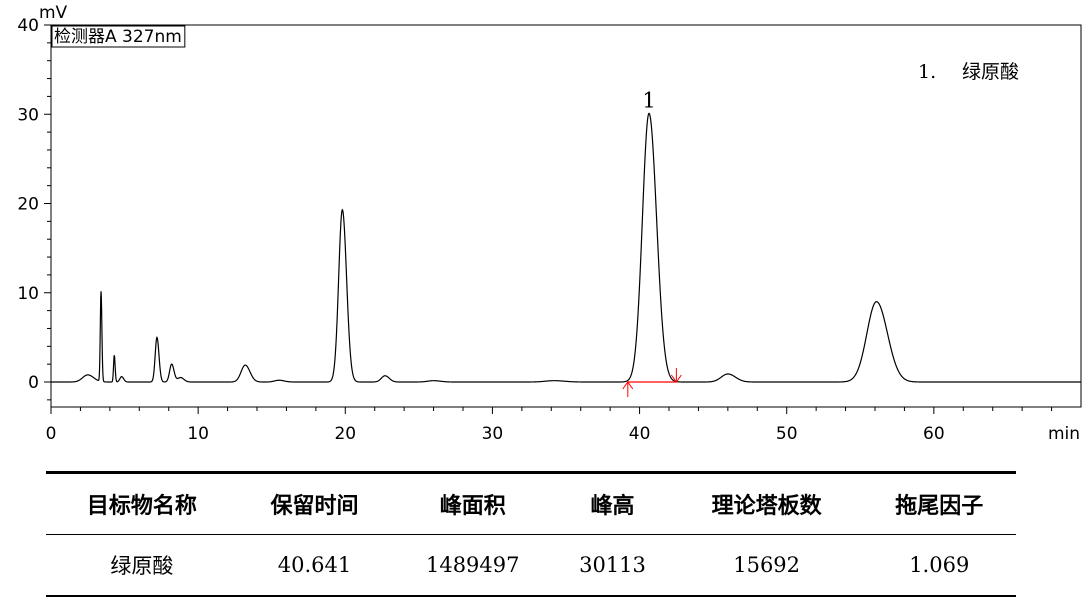 The height and width of the screenshot is (601, 1090). Describe the element at coordinates (314, 503) in the screenshot. I see `header-cell: 保留时间` at that location.